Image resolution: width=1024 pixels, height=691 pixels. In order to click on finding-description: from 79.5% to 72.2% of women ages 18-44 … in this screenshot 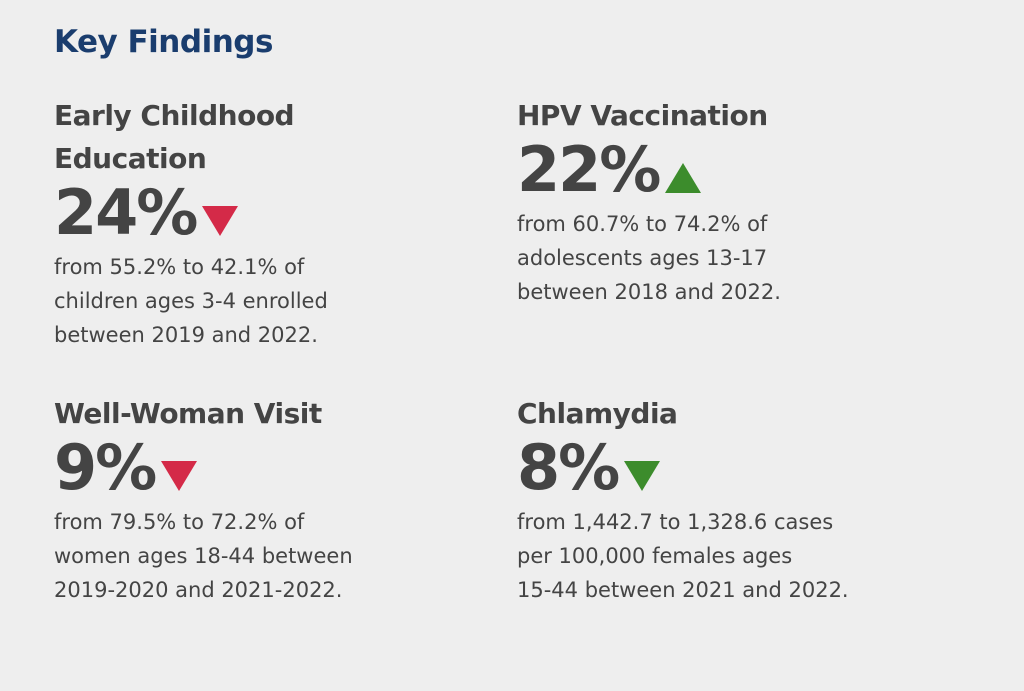, I will do `click(203, 556)`.